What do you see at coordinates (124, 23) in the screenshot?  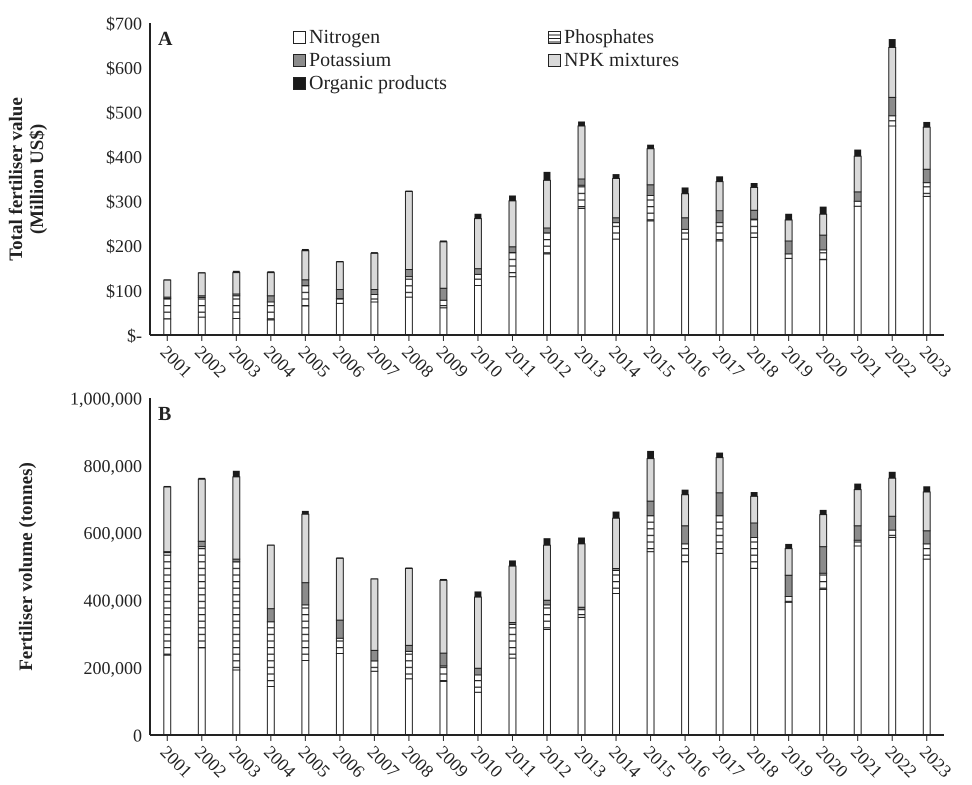 I see `y-tick-label: $700` at bounding box center [124, 23].